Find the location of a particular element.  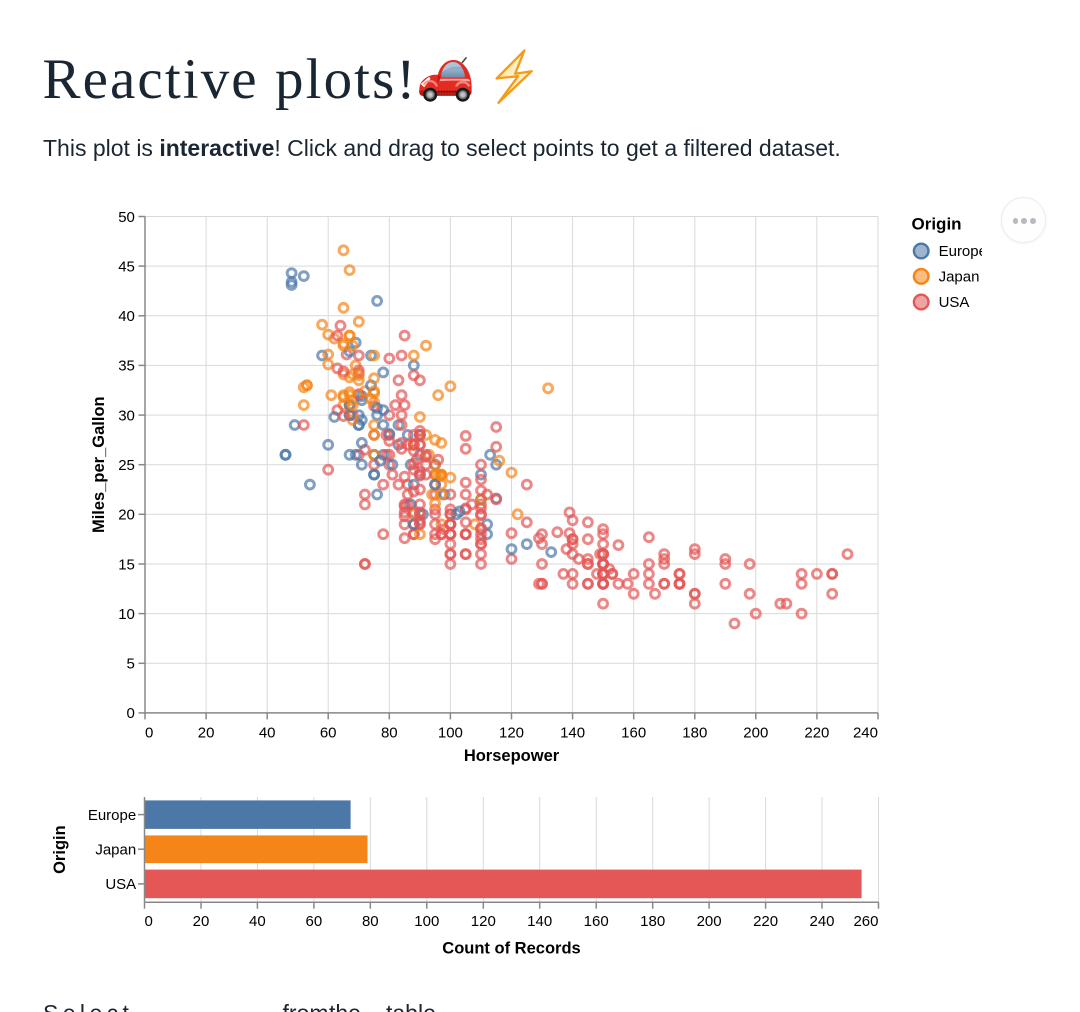

svg-text: Horsepower is located at coordinates (512, 756).